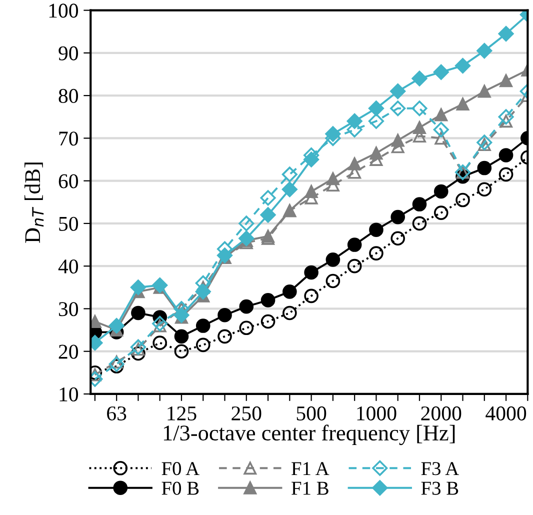  Describe the element at coordinates (311, 413) in the screenshot. I see `x-tick-label: 500` at that location.